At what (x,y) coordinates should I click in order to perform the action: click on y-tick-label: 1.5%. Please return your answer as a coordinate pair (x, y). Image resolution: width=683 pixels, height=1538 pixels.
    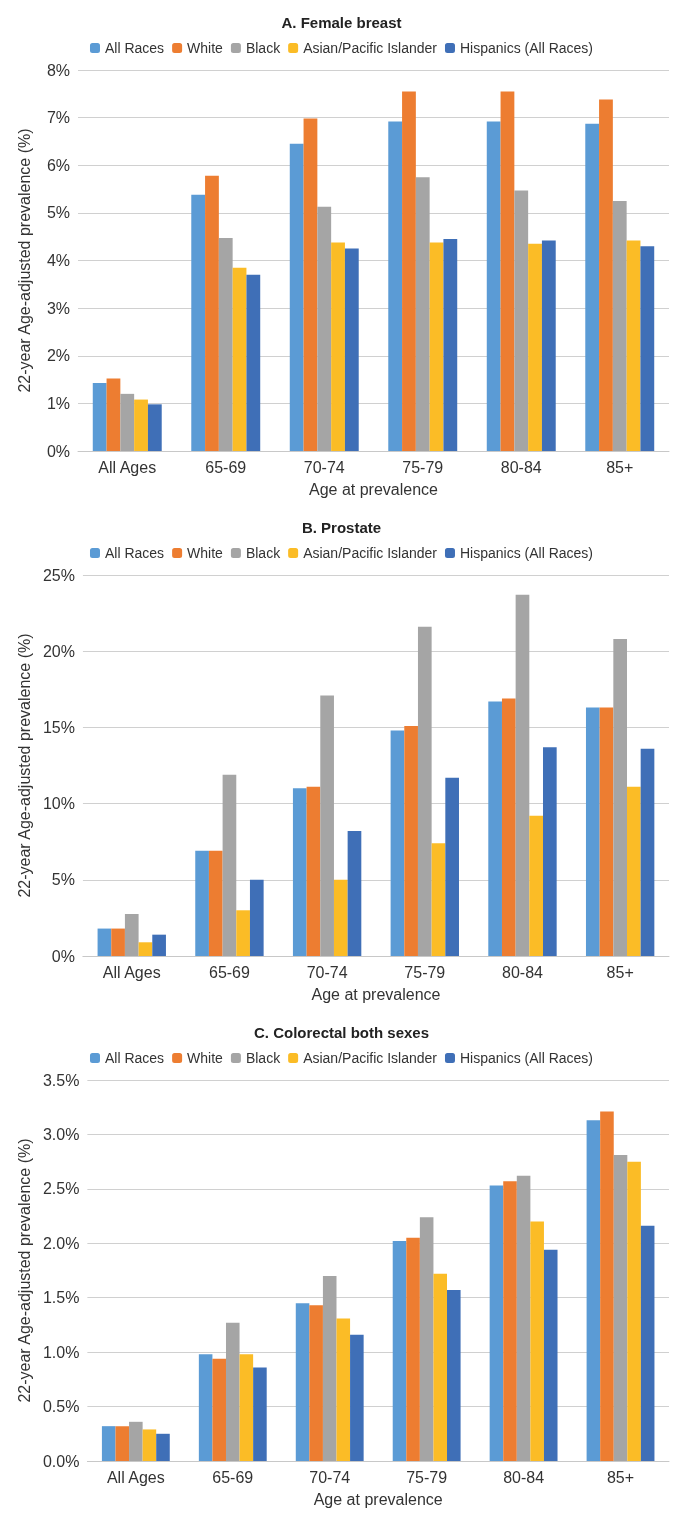
    Looking at the image, I should click on (61, 1298).